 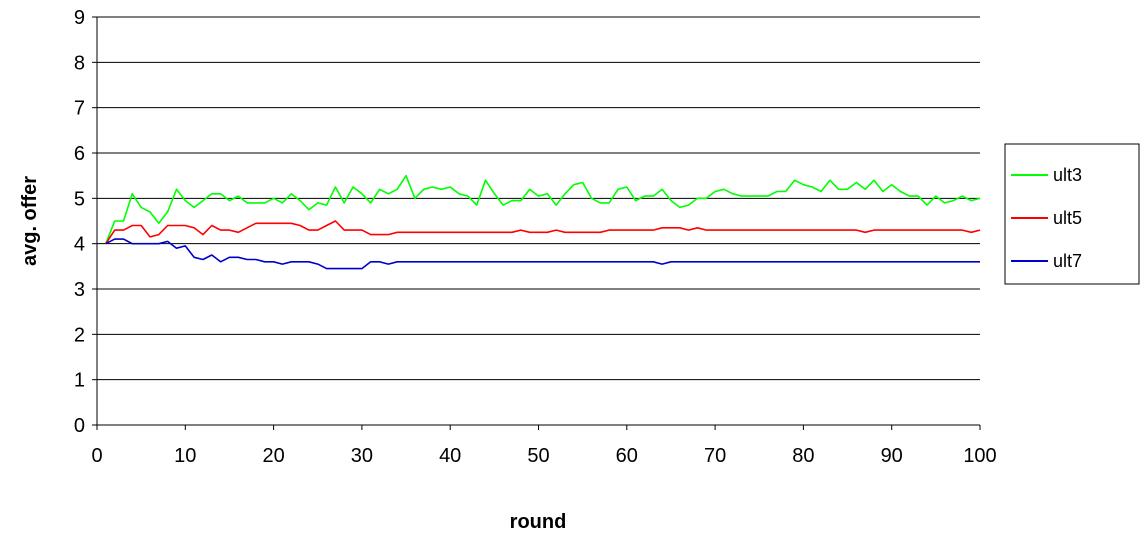 I want to click on legend-label-ult5: ult5, so click(x=1067, y=218).